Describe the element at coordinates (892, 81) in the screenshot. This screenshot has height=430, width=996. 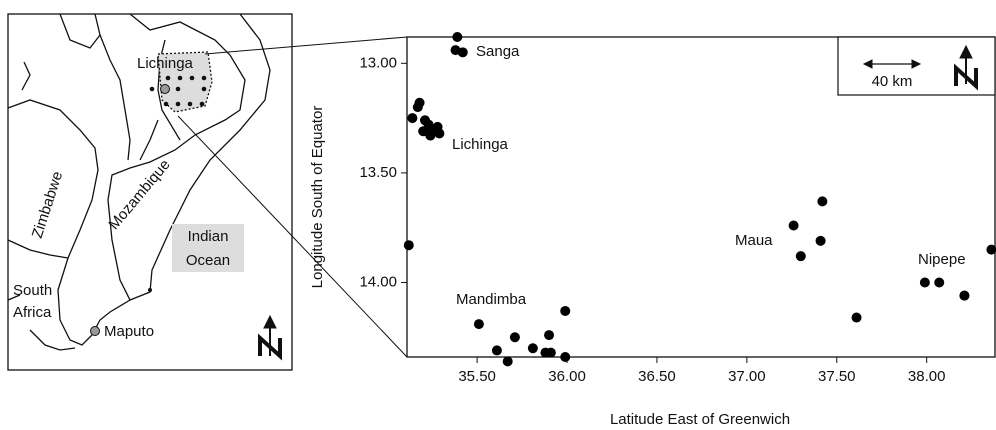
I see `scale-label: 40 km` at that location.